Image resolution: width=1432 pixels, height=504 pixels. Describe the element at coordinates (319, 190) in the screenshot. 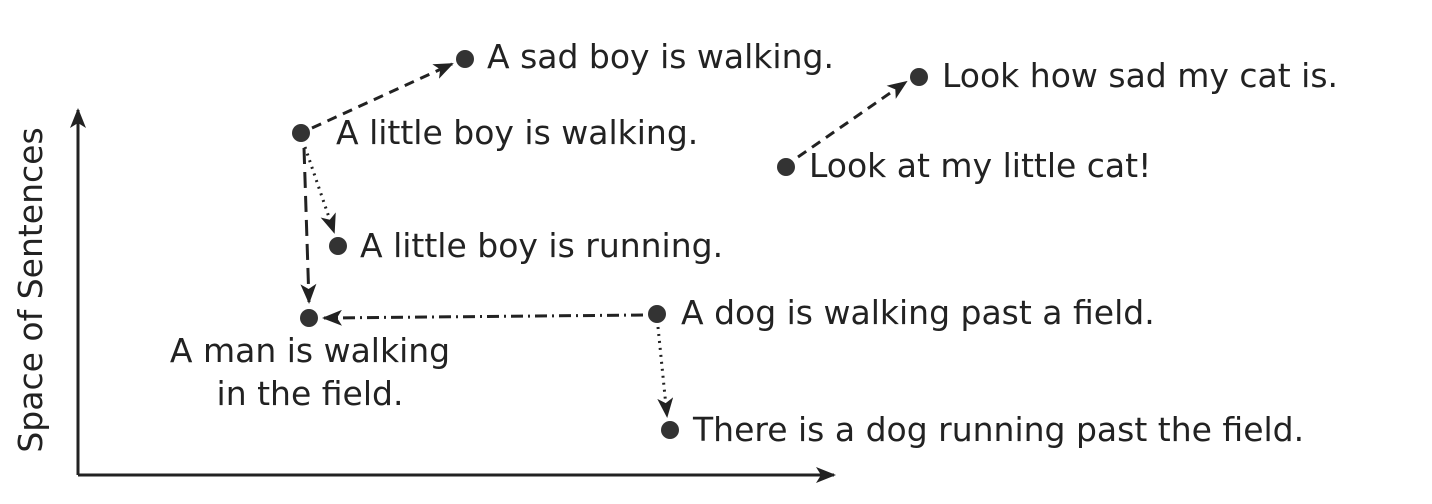

I see `arrow-little-boy-to-running` at that location.